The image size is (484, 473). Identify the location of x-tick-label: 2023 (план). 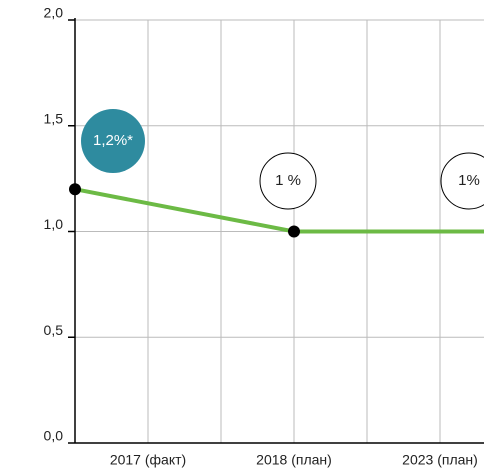
(440, 460).